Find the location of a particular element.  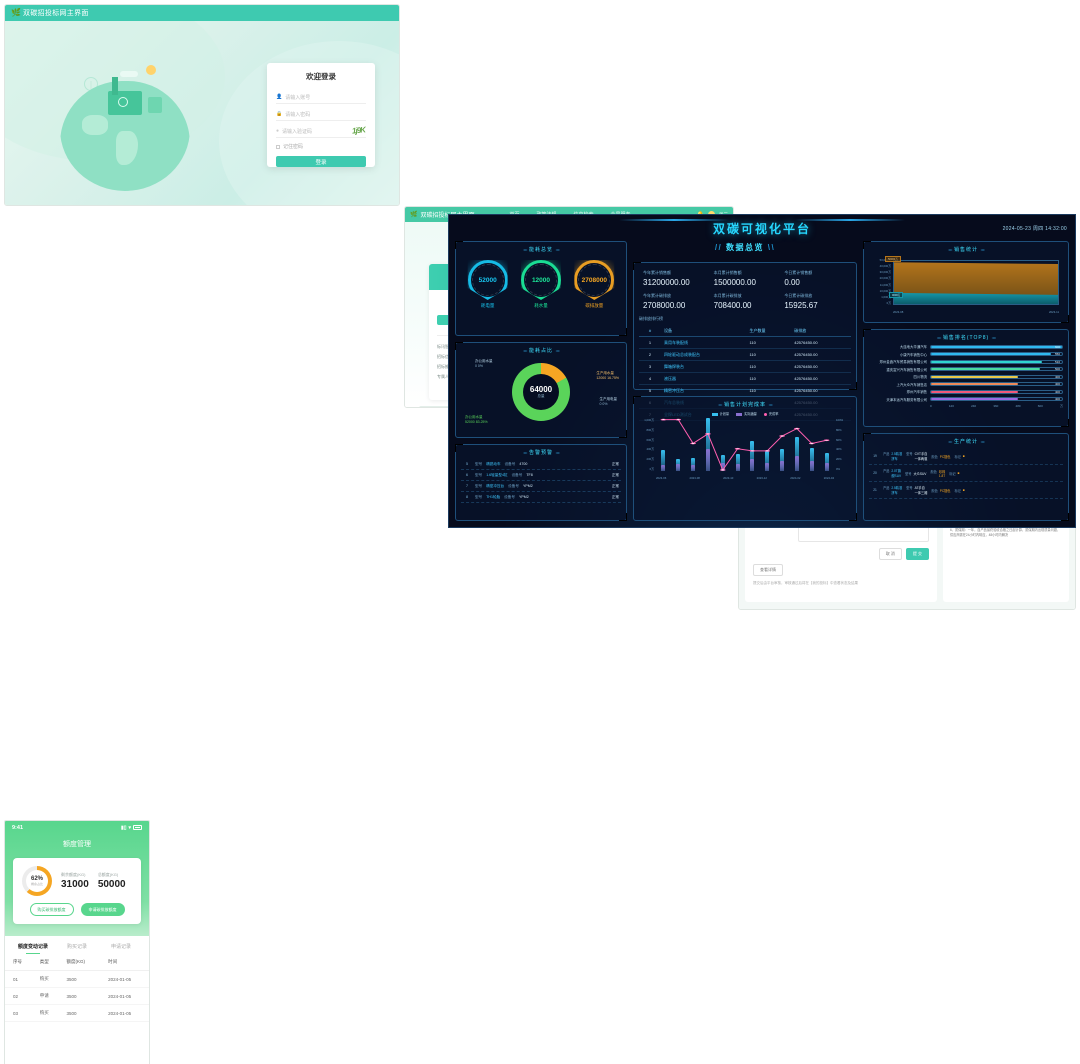

account-field: 👤 请输入账号 is located at coordinates (321, 97).